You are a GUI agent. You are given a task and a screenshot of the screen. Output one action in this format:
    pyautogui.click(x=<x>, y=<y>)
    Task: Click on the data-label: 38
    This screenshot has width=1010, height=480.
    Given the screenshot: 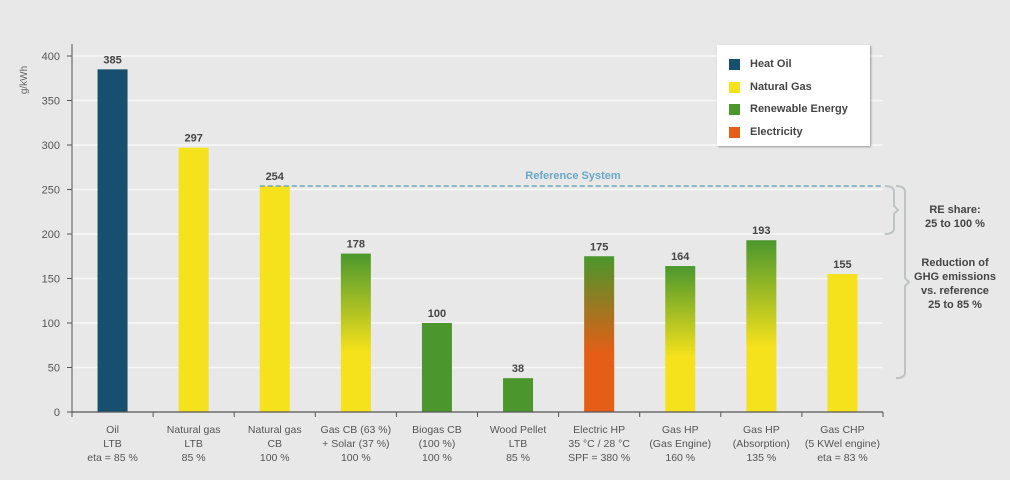 What is the action you would take?
    pyautogui.click(x=518, y=369)
    